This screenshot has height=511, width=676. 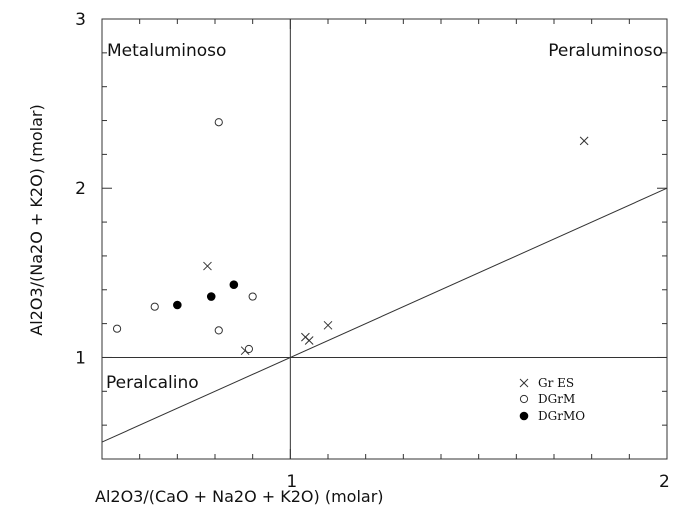 What do you see at coordinates (556, 399) in the screenshot?
I see `legend-label-dgrm: DGrM` at bounding box center [556, 399].